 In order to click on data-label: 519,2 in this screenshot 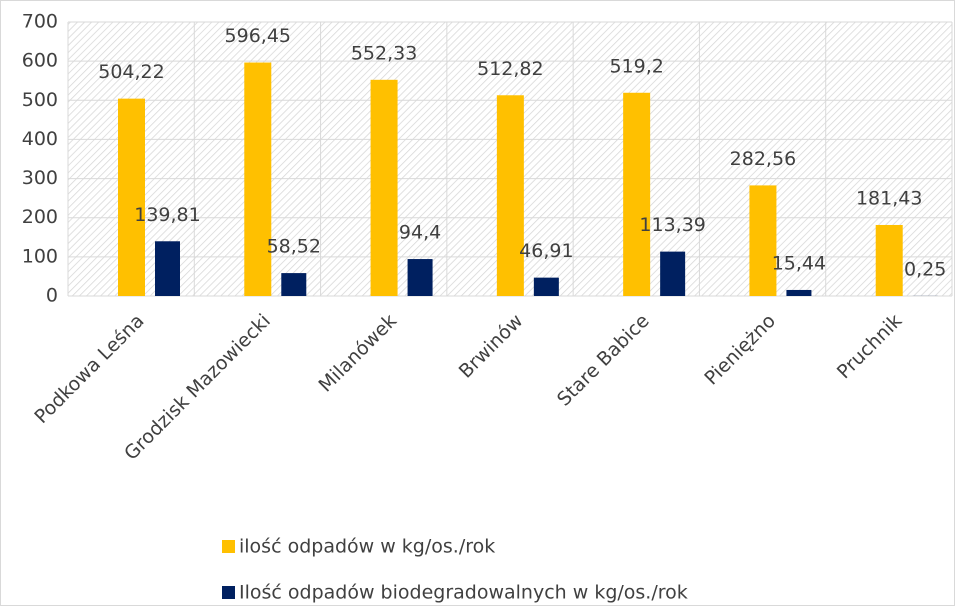, I will do `click(636, 66)`.